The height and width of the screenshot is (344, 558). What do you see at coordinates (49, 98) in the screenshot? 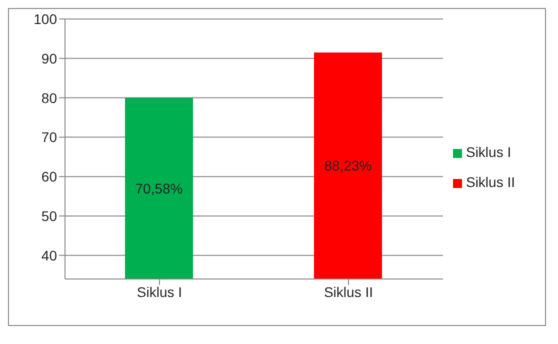
I see `y-tick-label: 80` at bounding box center [49, 98].